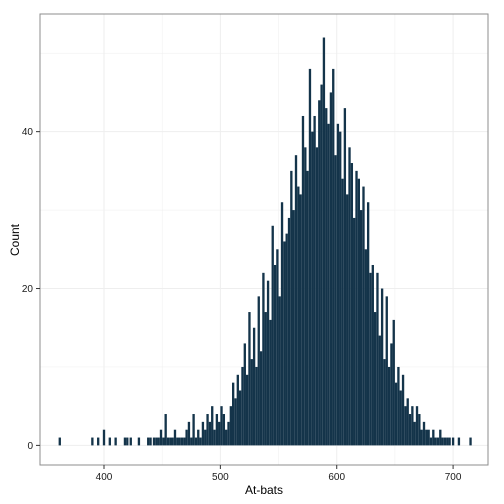 This screenshot has width=504, height=504. What do you see at coordinates (28, 132) in the screenshot?
I see `y-tick-label: 40` at bounding box center [28, 132].